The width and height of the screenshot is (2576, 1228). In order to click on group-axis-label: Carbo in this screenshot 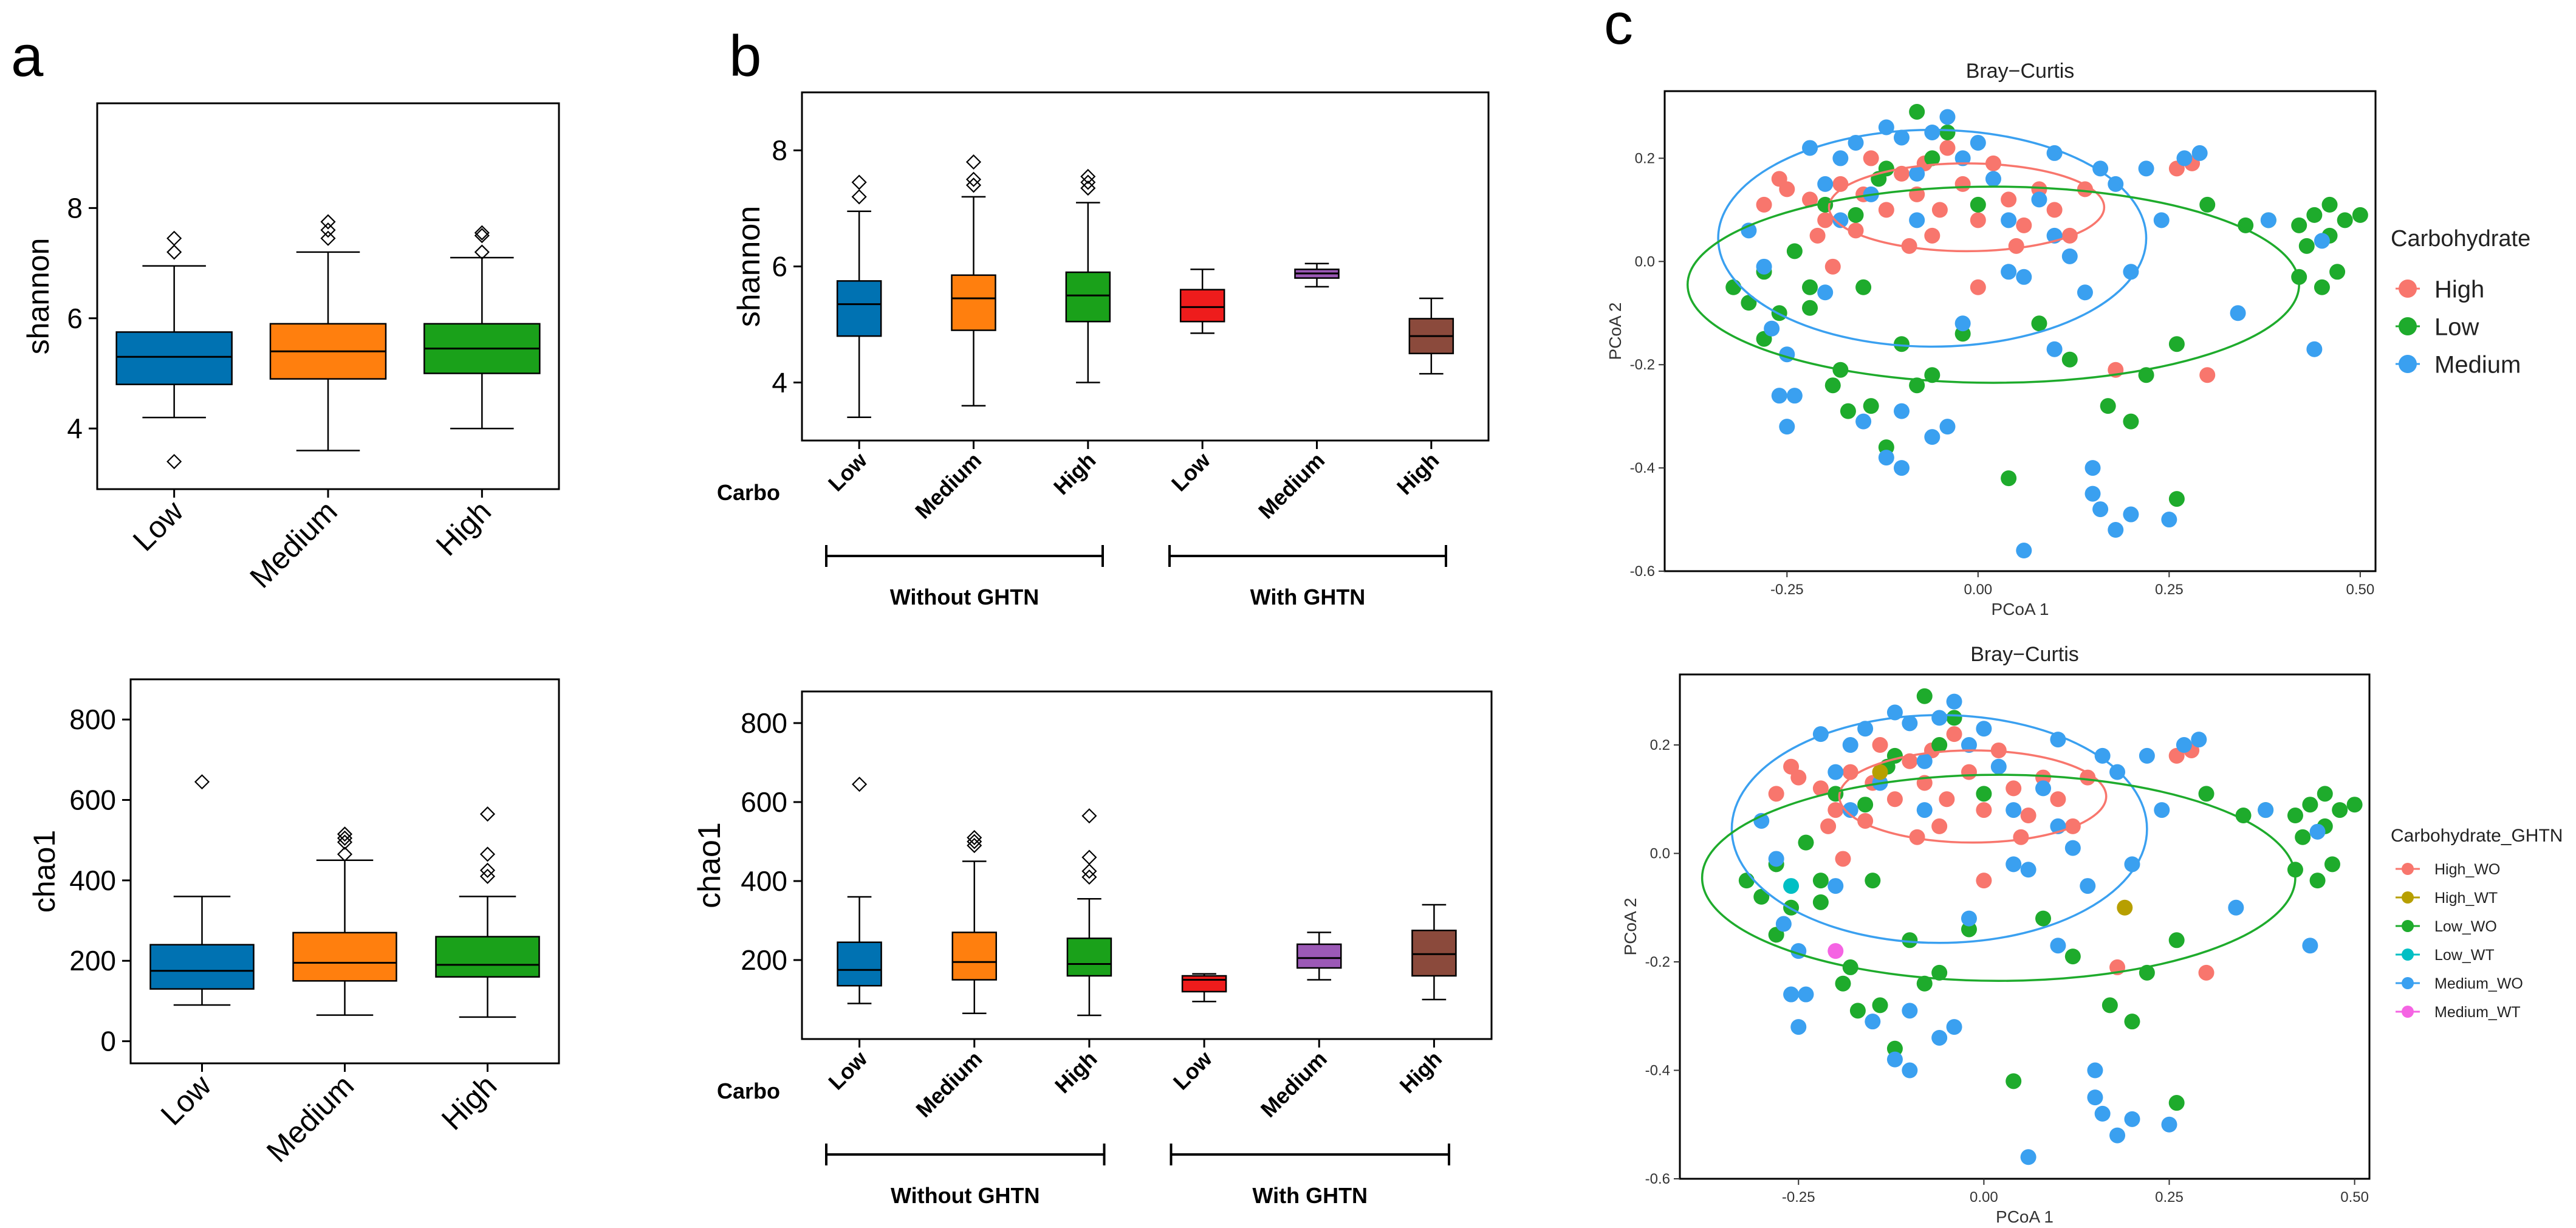, I will do `click(748, 1091)`.